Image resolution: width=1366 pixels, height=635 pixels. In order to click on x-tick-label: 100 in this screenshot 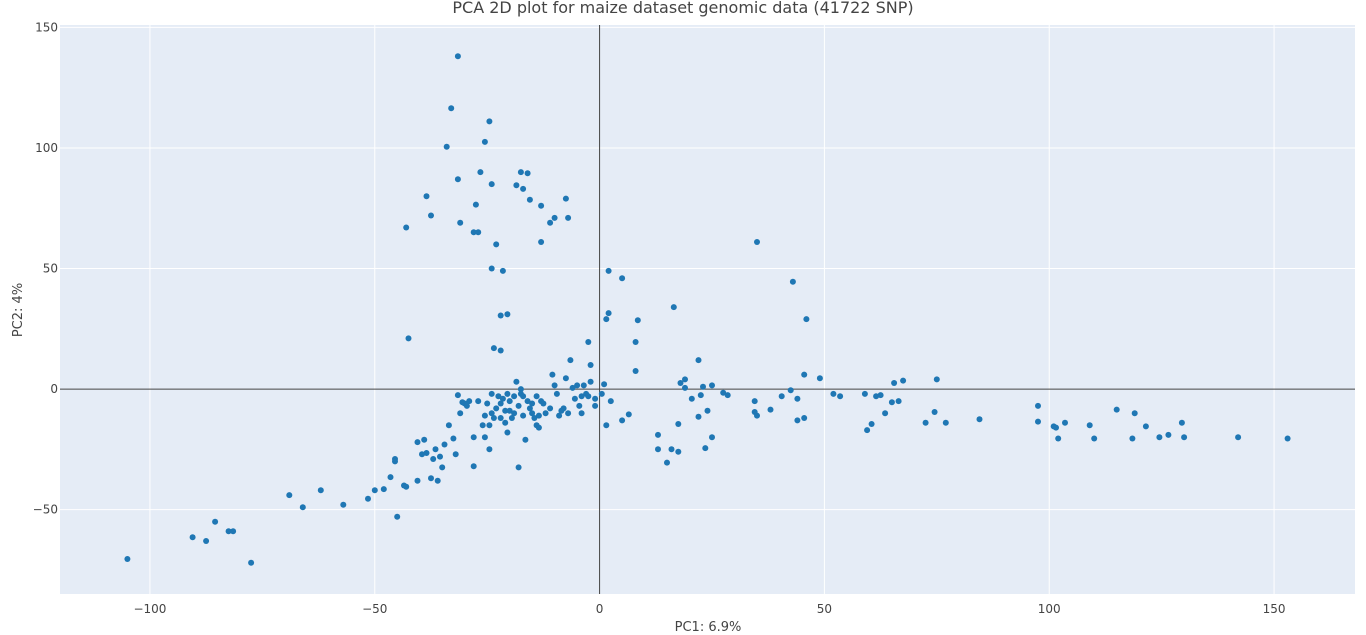, I will do `click(1049, 609)`.